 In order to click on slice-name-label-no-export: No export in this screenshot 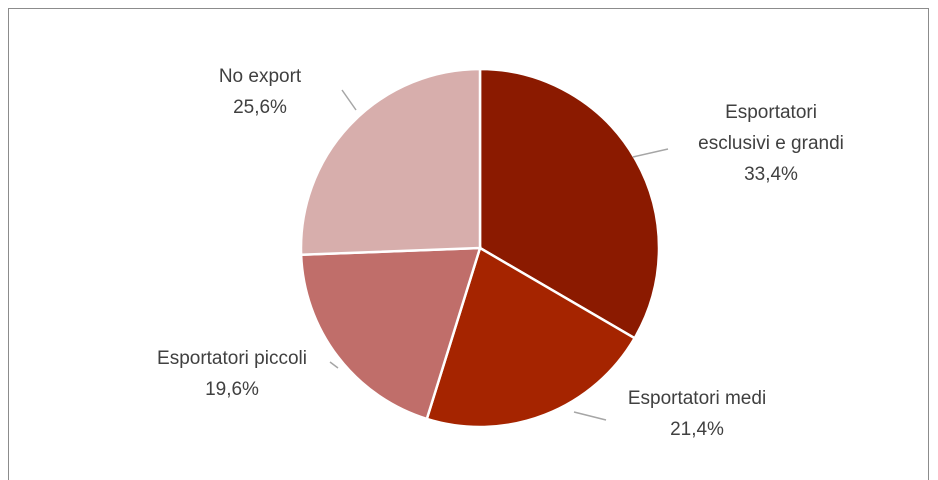, I will do `click(260, 76)`.